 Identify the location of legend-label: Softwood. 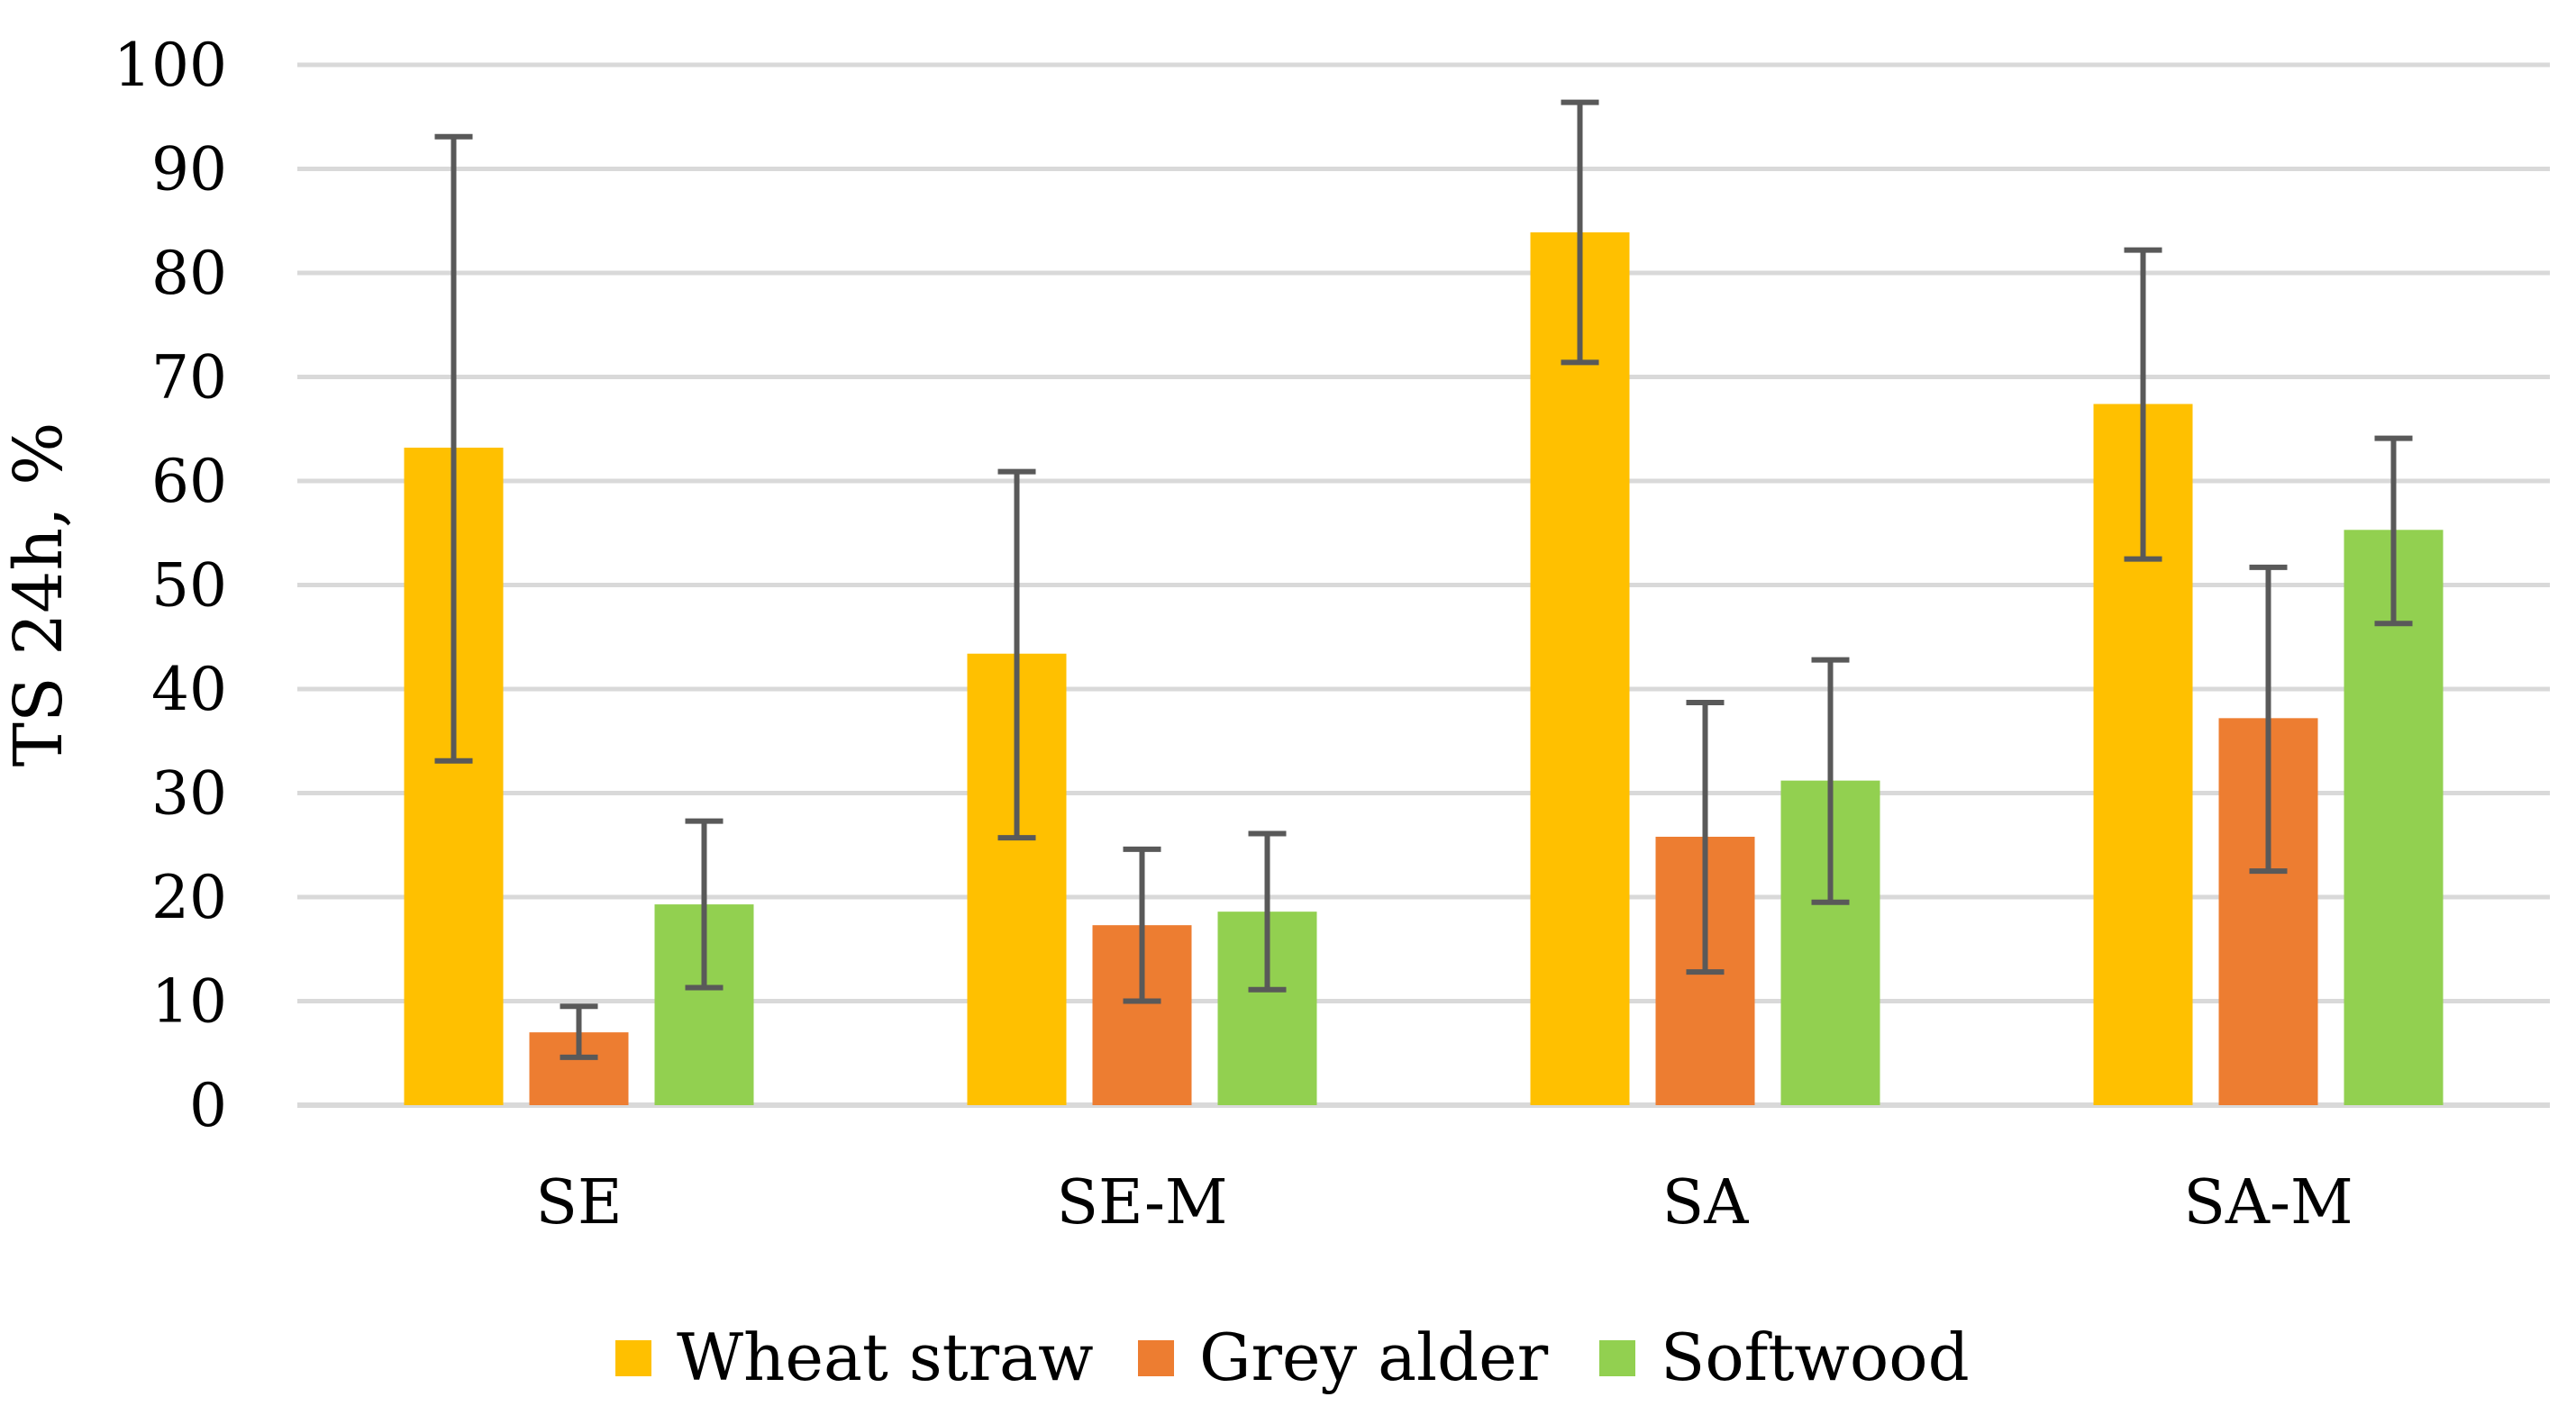
(1815, 1357).